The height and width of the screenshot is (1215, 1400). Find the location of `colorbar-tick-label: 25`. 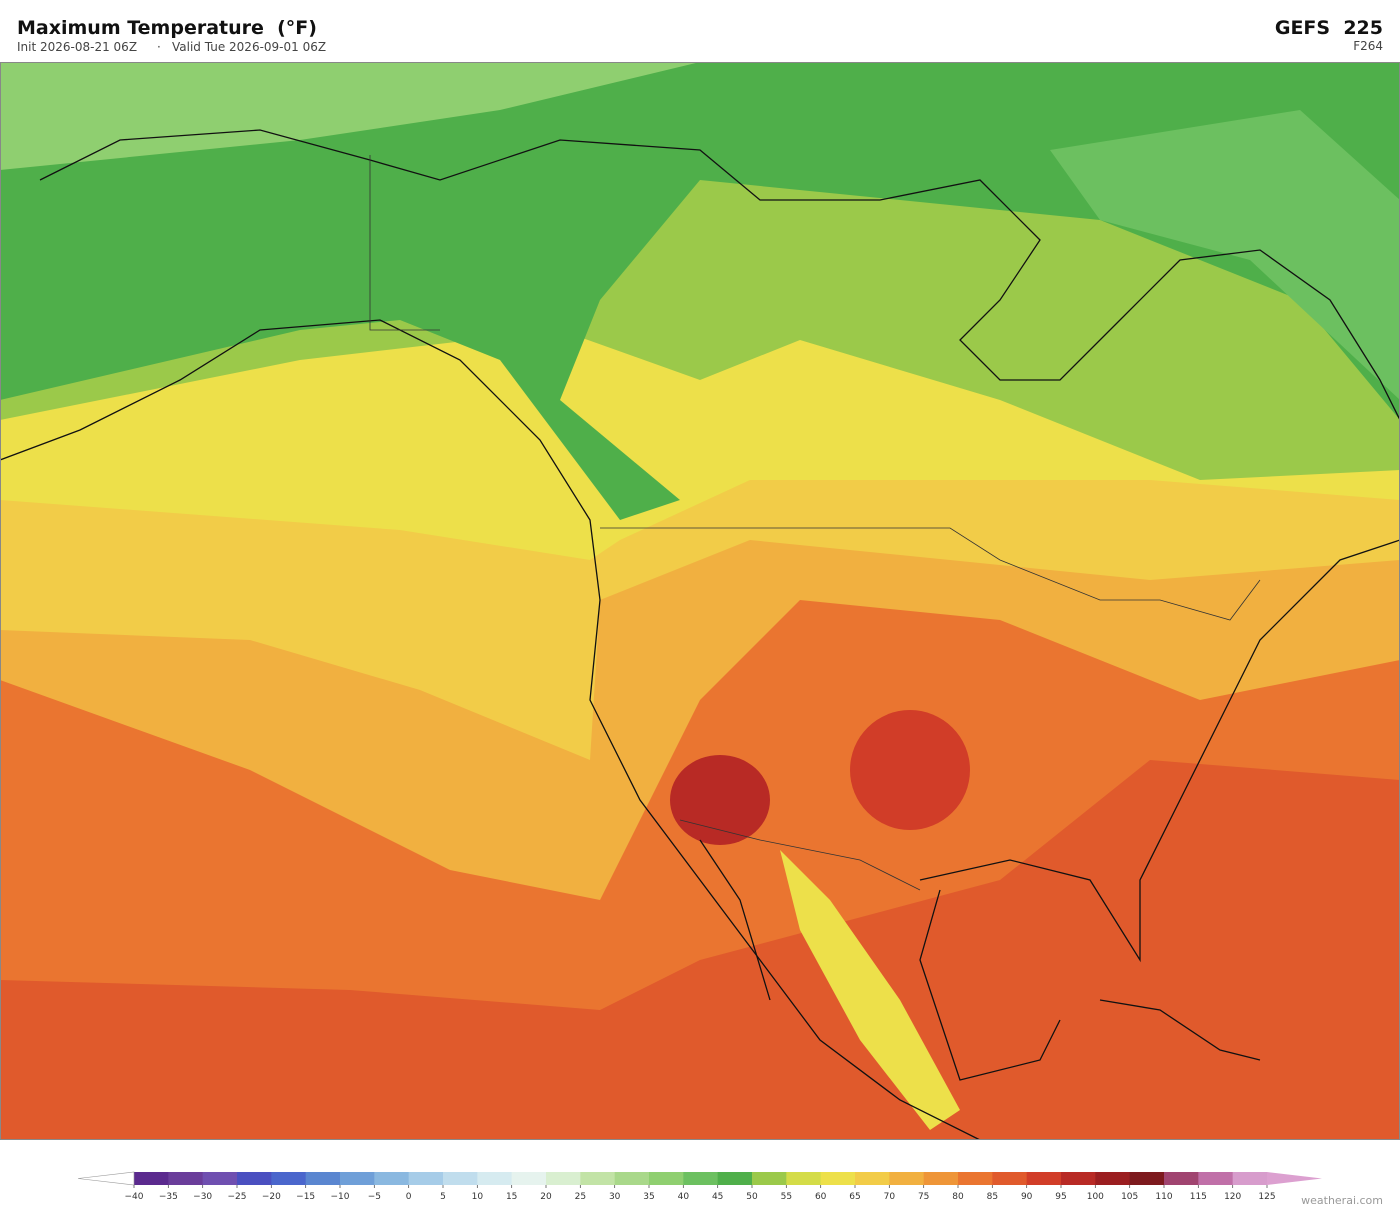

colorbar-tick-label: 25 is located at coordinates (580, 1197).